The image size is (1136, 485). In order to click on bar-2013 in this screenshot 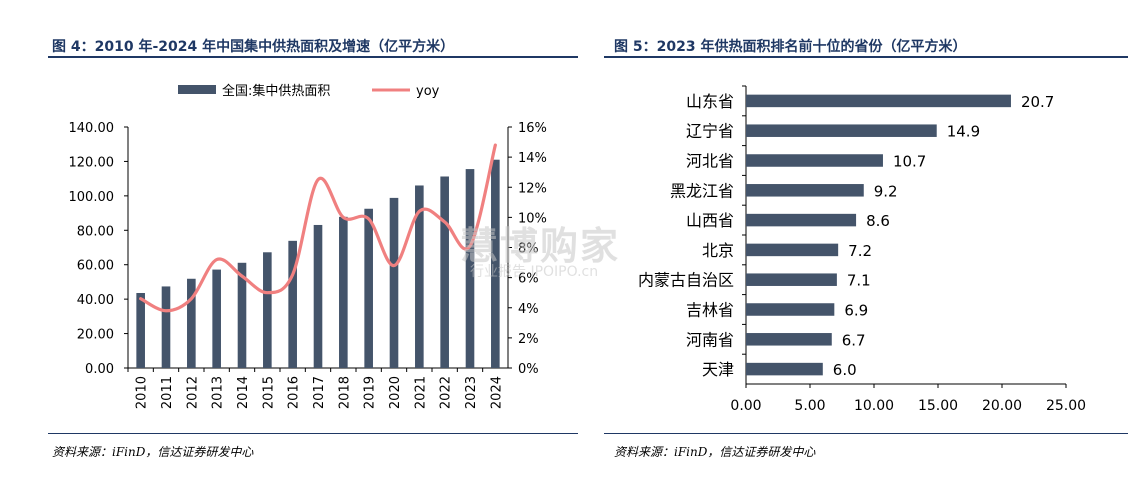, I will do `click(216, 318)`.